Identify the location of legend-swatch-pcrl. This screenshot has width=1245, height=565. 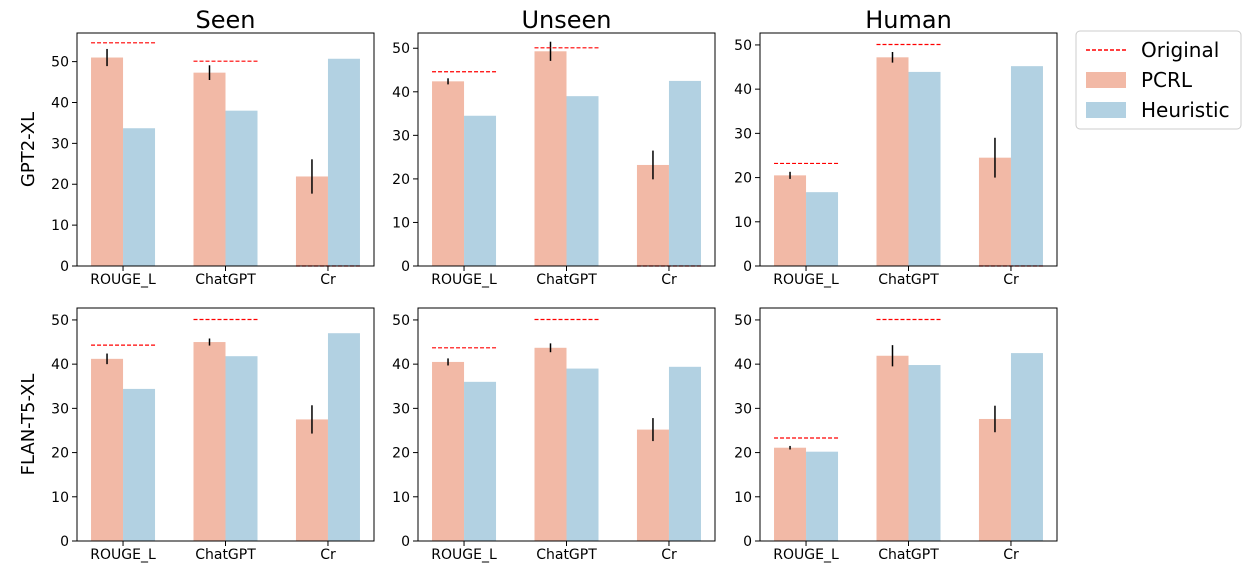
(1106, 80).